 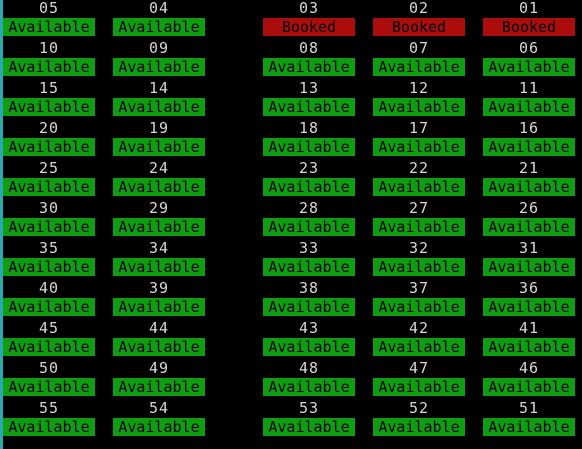 What do you see at coordinates (529, 368) in the screenshot?
I see `seat-number: 46` at bounding box center [529, 368].